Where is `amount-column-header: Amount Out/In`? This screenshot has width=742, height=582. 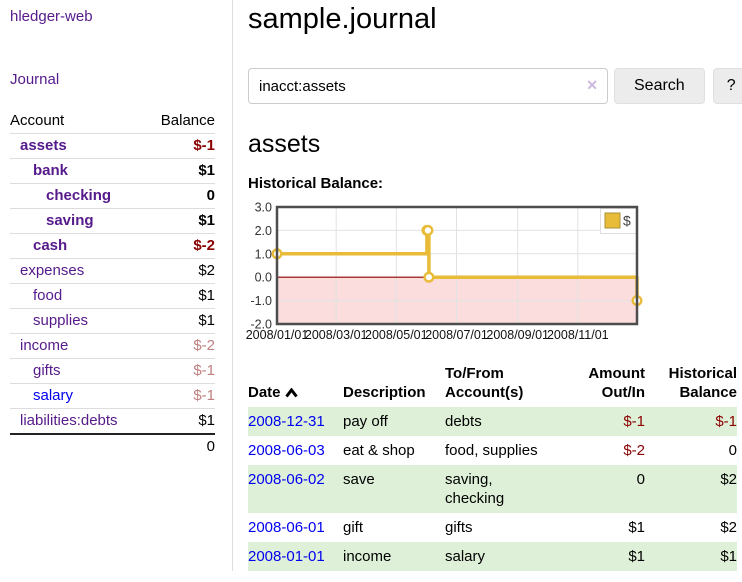 amount-column-header: Amount Out/In is located at coordinates (616, 383).